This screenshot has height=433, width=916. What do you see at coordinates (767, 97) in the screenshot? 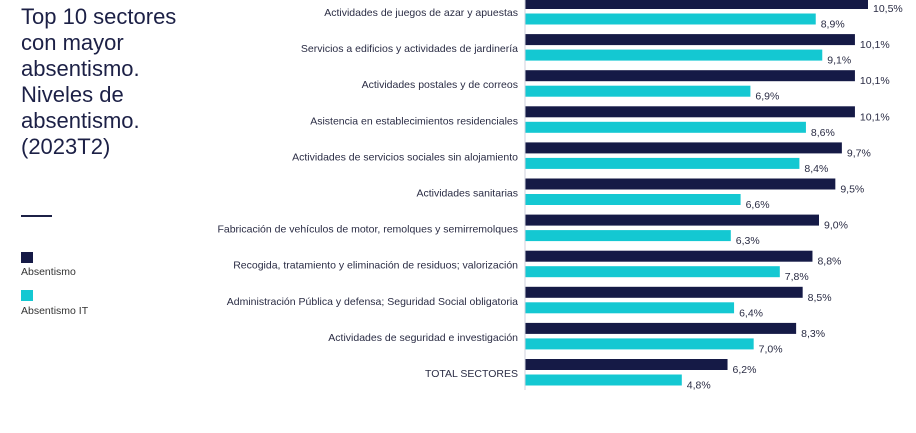
I see `data-label: 6,9%` at bounding box center [767, 97].